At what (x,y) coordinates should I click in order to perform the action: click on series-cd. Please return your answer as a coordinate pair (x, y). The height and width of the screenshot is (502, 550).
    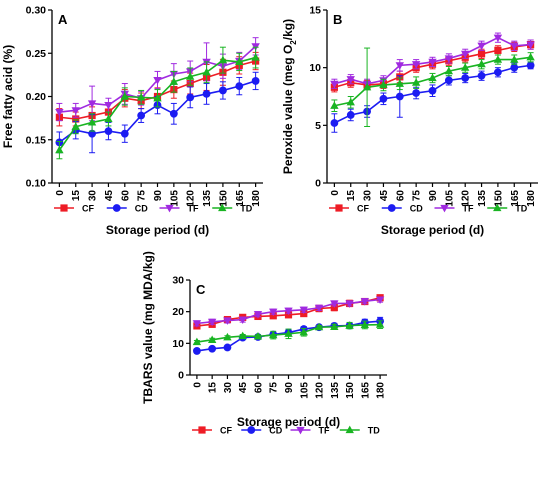
    Looking at the image, I should click on (432, 97).